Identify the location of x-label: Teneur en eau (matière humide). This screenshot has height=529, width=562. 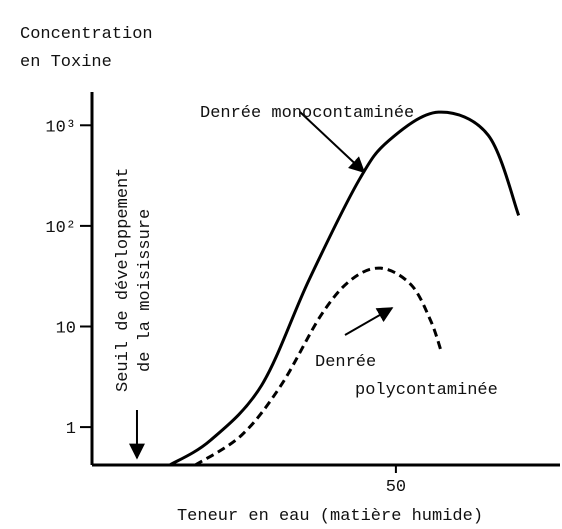
(330, 516).